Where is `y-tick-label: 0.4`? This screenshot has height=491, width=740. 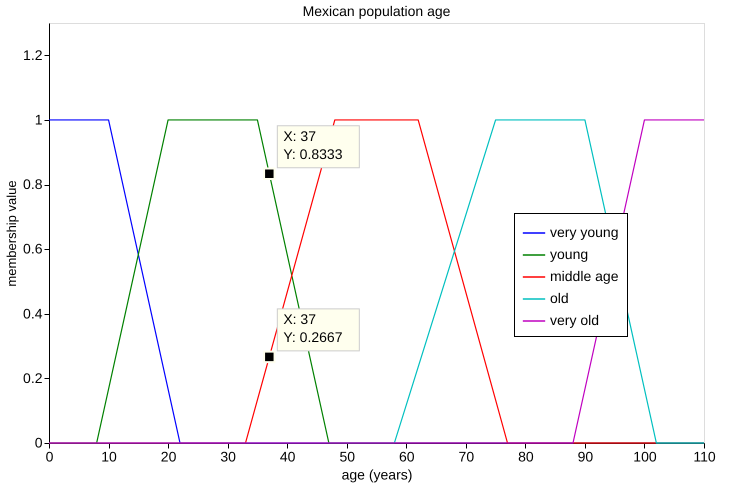 y-tick-label: 0.4 is located at coordinates (33, 313).